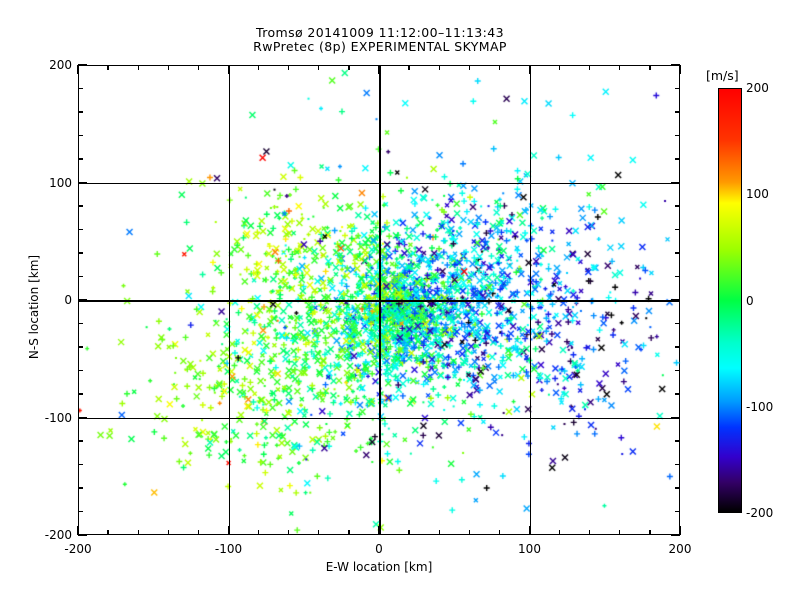 The width and height of the screenshot is (800, 600). I want to click on colorbar-tick-label: -200, so click(760, 513).